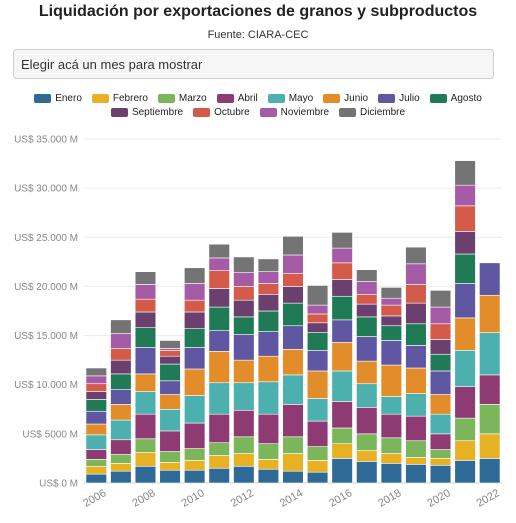 This screenshot has width=516, height=523. I want to click on legend-item: Enero, so click(58, 98).